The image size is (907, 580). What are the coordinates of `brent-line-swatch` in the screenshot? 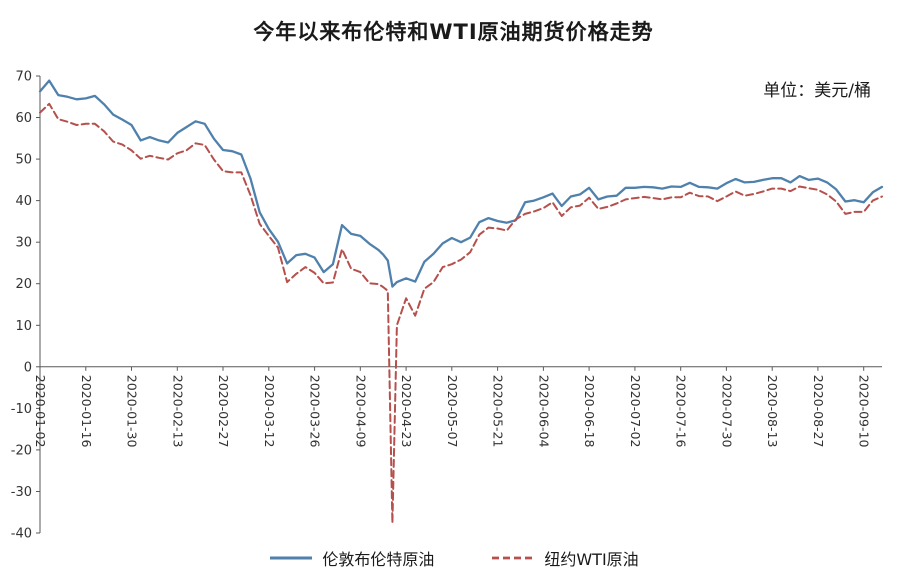 It's located at (291, 558).